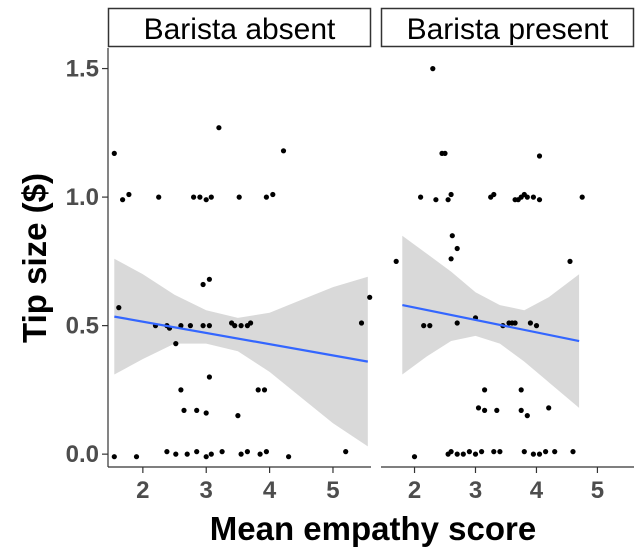 Image resolution: width=637 pixels, height=550 pixels. Describe the element at coordinates (373, 528) in the screenshot. I see `x-axis-title: Mean empathy score` at that location.